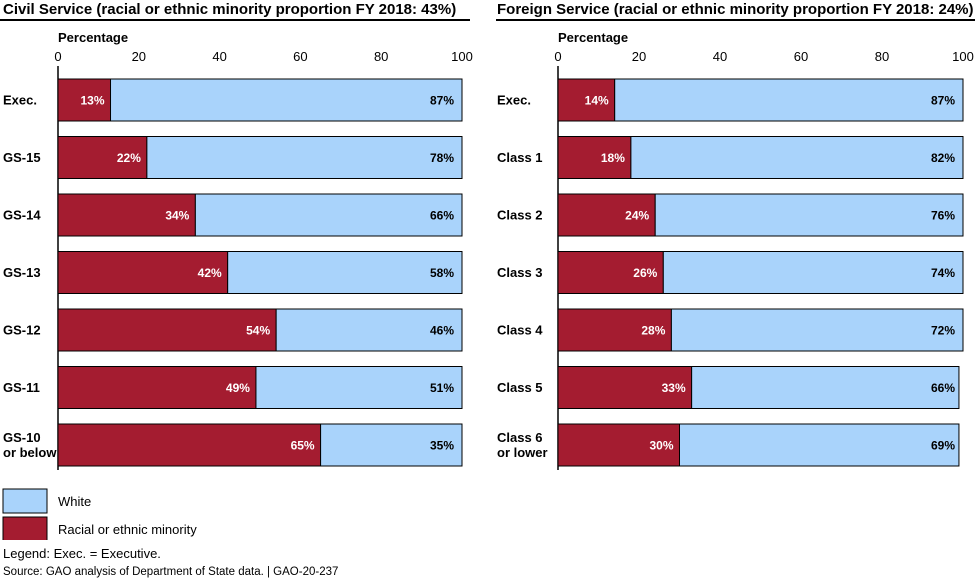  Describe the element at coordinates (22, 437) in the screenshot. I see `category-label: GS-10` at that location.